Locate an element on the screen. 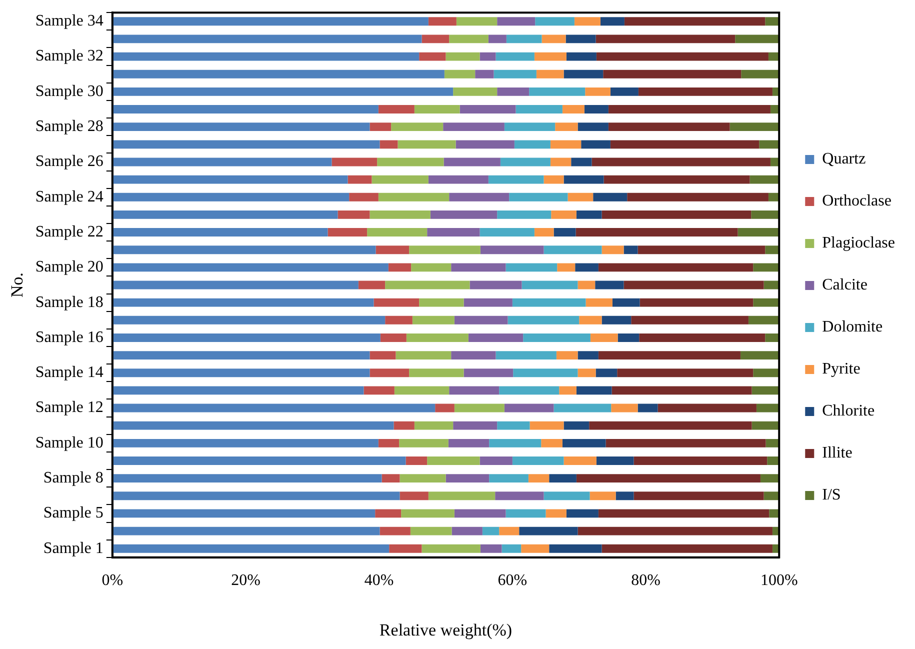 This screenshot has width=915, height=649. x-tick-label: 20% is located at coordinates (245, 581).